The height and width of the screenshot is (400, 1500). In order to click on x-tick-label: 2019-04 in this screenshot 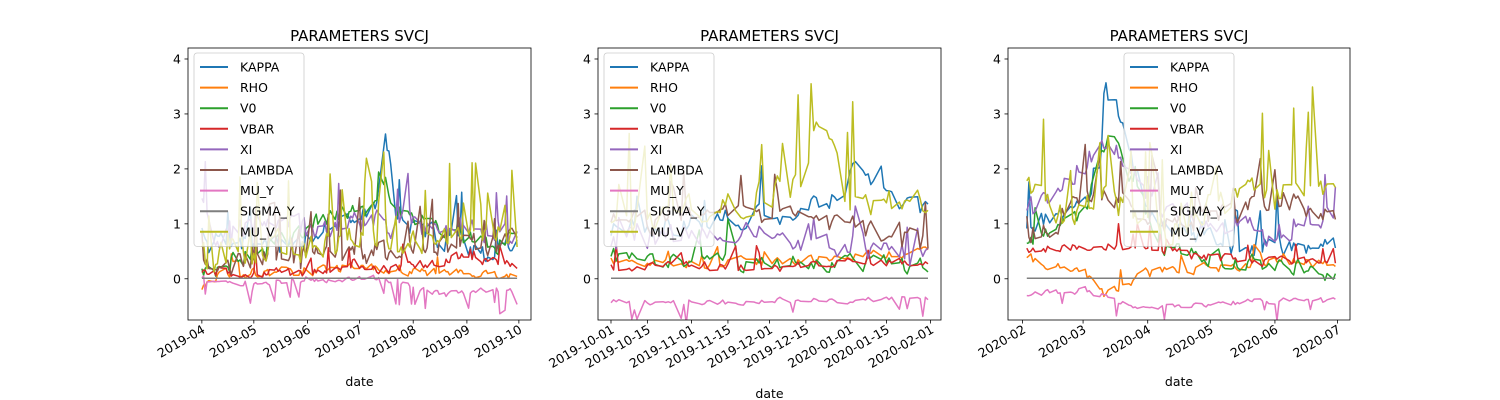, I will do `click(181, 341)`.